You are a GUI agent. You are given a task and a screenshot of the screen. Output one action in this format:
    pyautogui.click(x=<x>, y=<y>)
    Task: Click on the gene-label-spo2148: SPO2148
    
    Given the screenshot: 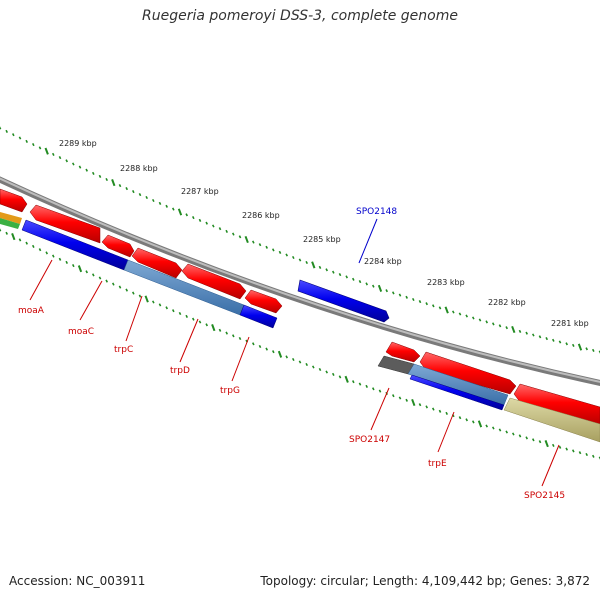 What is the action you would take?
    pyautogui.click(x=376, y=212)
    